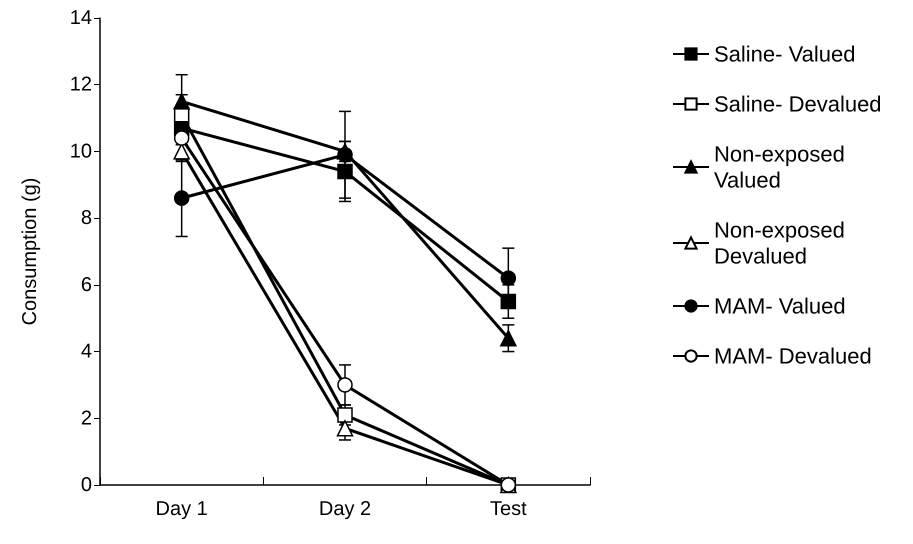 The image size is (913, 544). Describe the element at coordinates (798, 104) in the screenshot. I see `legend-label: Saline- Devalued` at that location.